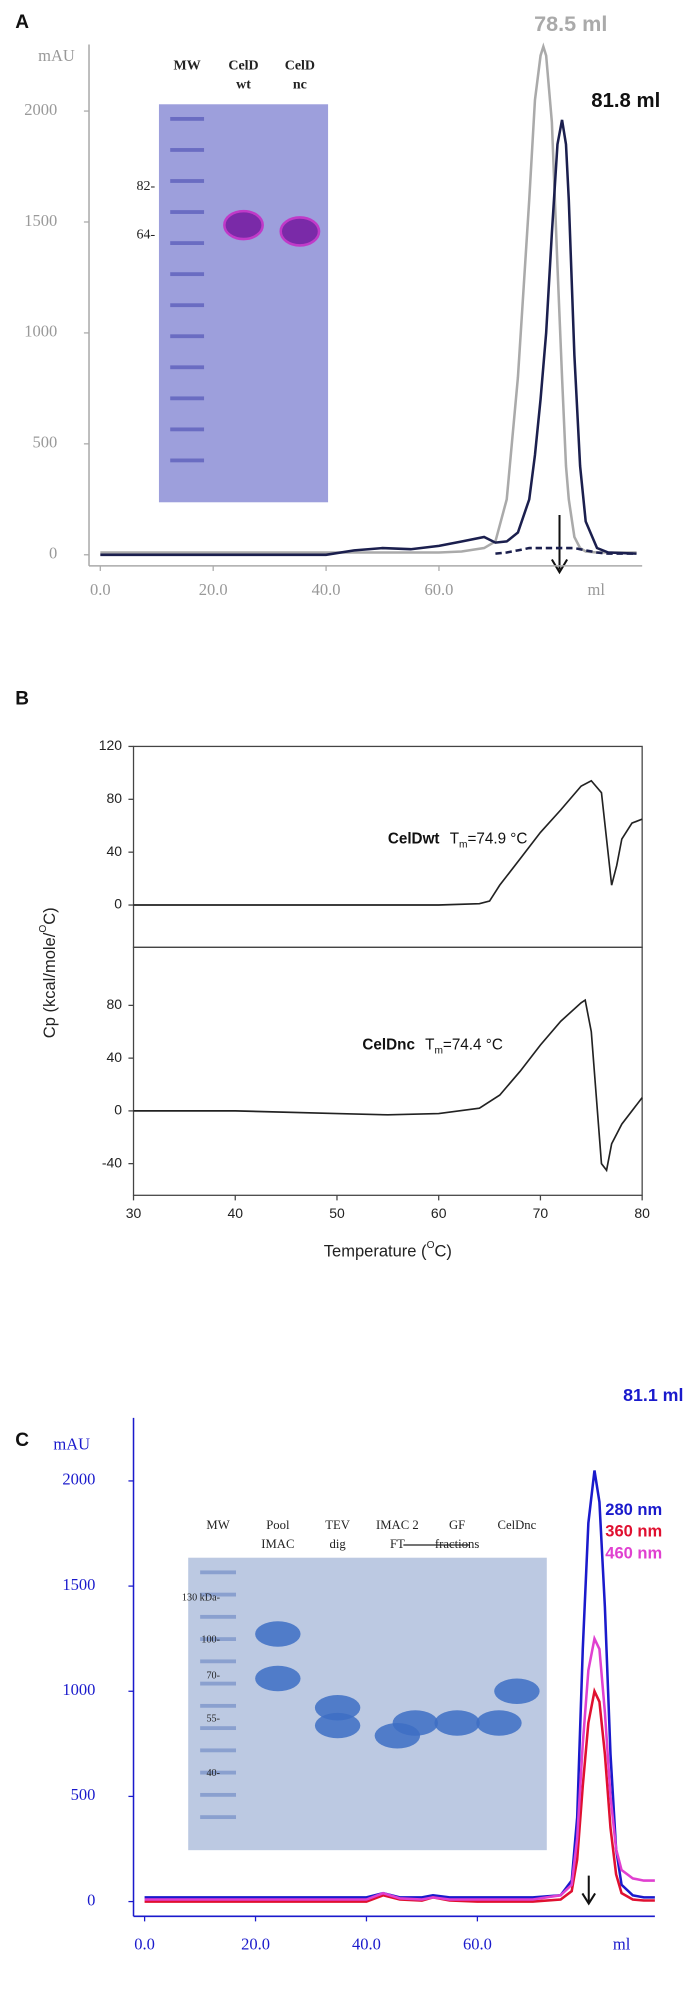 This screenshot has width=693, height=1998. I want to click on y-tick-label: 500, so click(44, 442).